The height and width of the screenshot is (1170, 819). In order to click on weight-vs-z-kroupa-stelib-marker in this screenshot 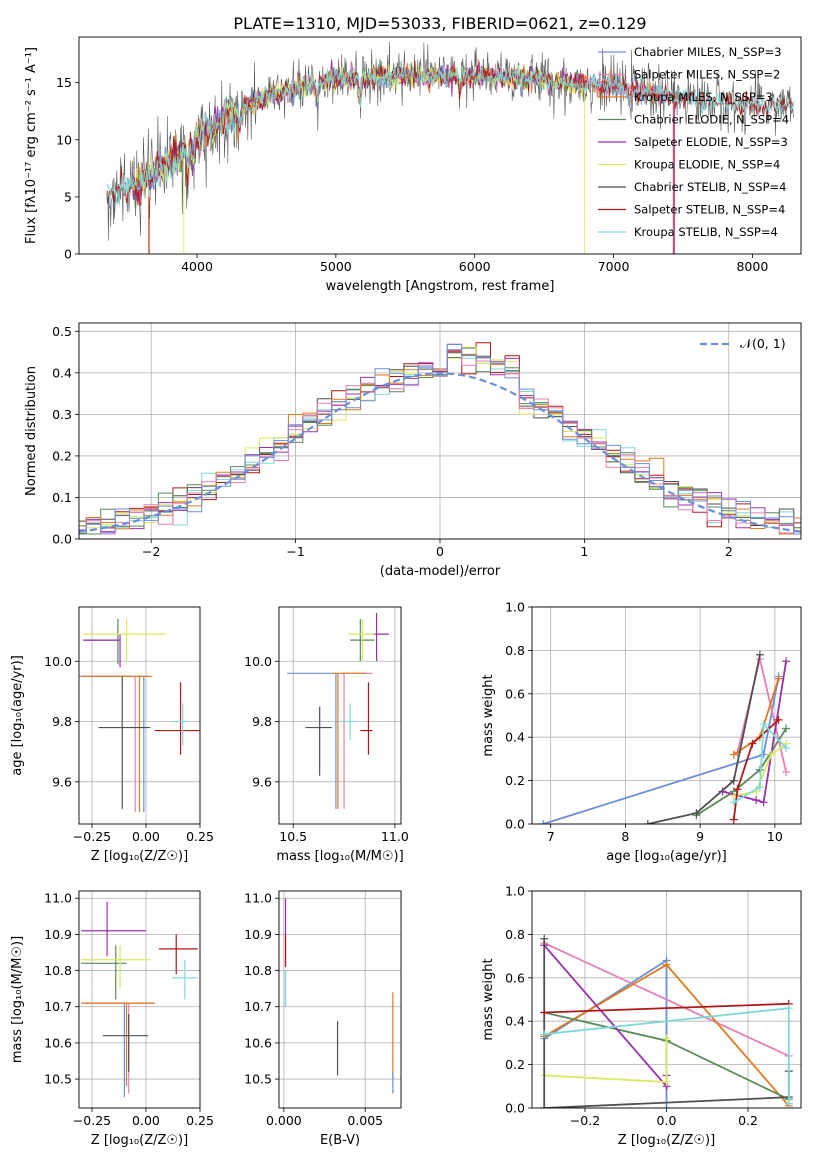, I will do `click(544, 1034)`.